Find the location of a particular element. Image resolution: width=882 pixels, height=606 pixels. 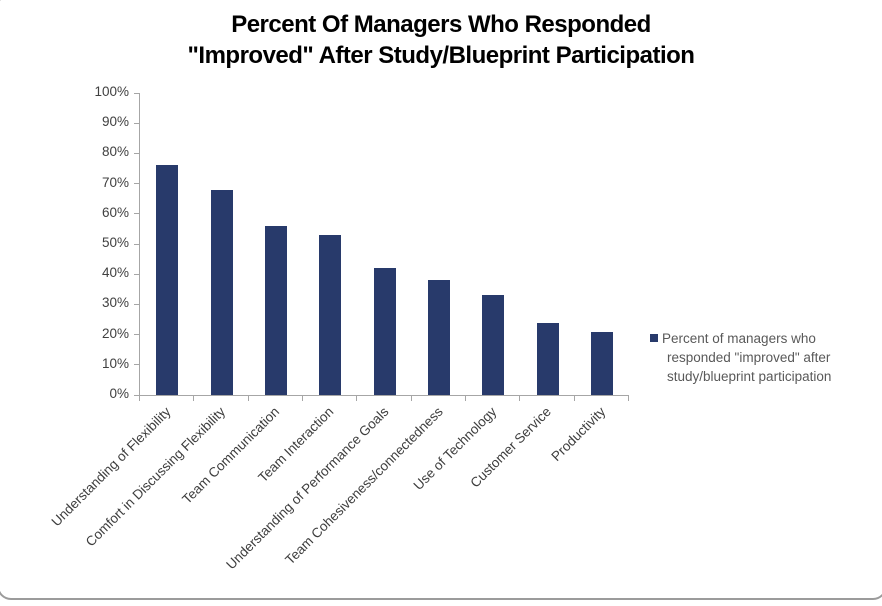

y-axis-tick-label-0: 0% is located at coordinates (119, 393).